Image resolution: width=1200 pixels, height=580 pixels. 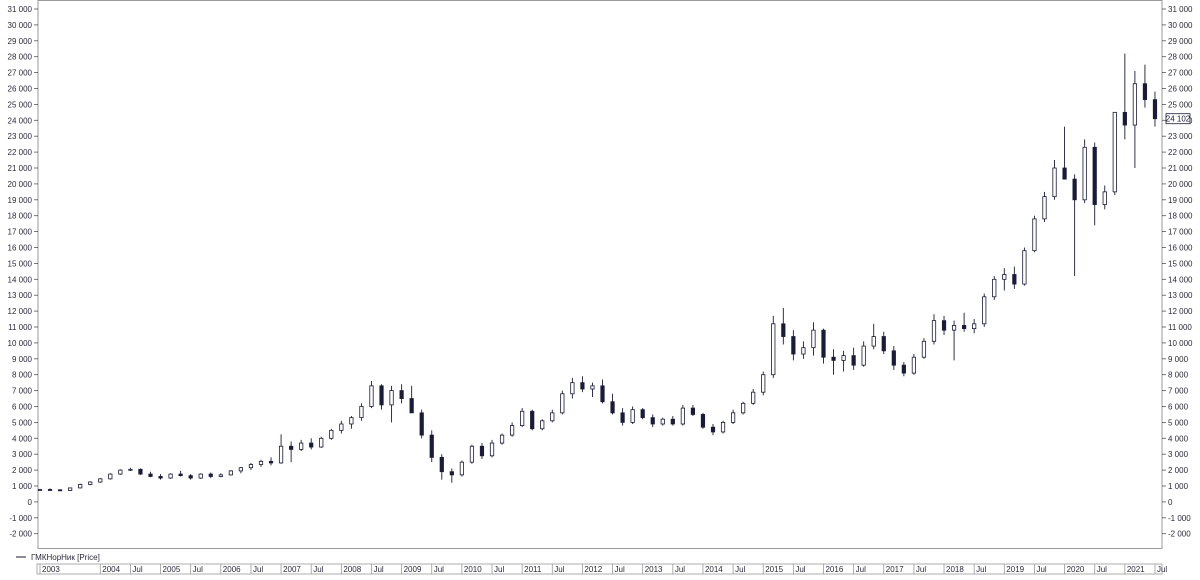 I want to click on y-tick-label-right: 2 000, so click(x=1178, y=470).